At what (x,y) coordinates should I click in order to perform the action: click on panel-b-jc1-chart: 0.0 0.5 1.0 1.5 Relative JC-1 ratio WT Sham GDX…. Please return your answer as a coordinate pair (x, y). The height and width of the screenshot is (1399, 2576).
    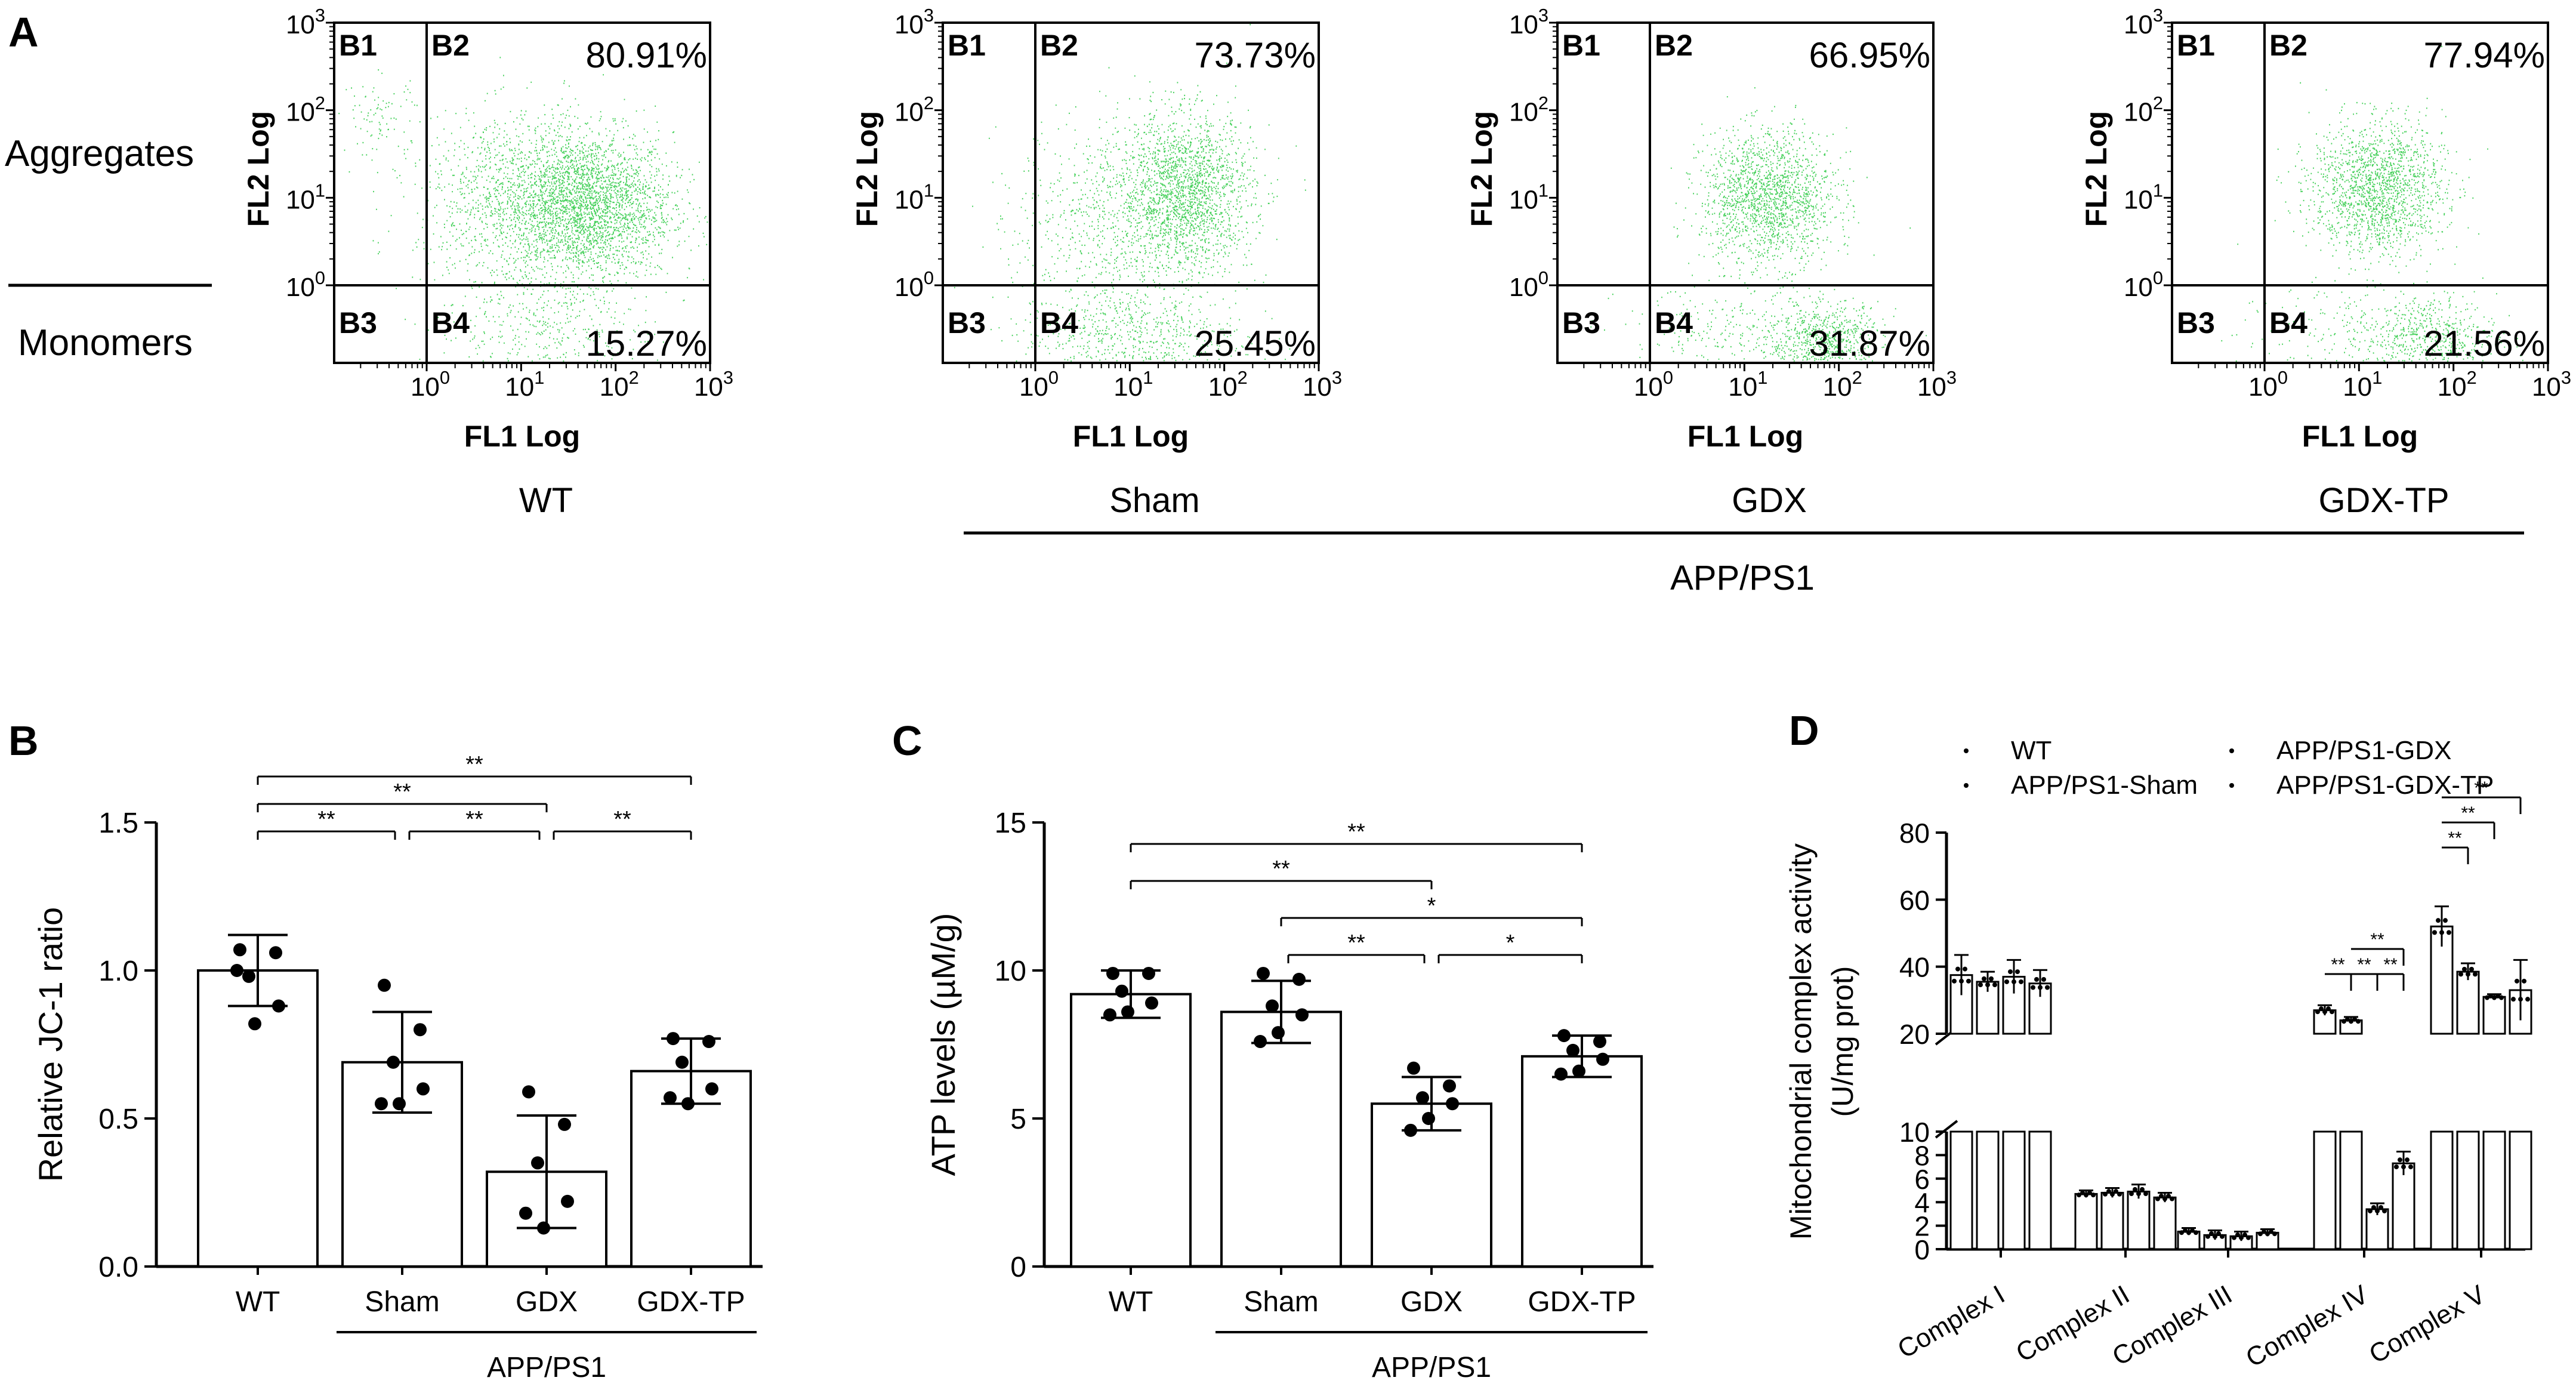
    Looking at the image, I should click on (398, 1067).